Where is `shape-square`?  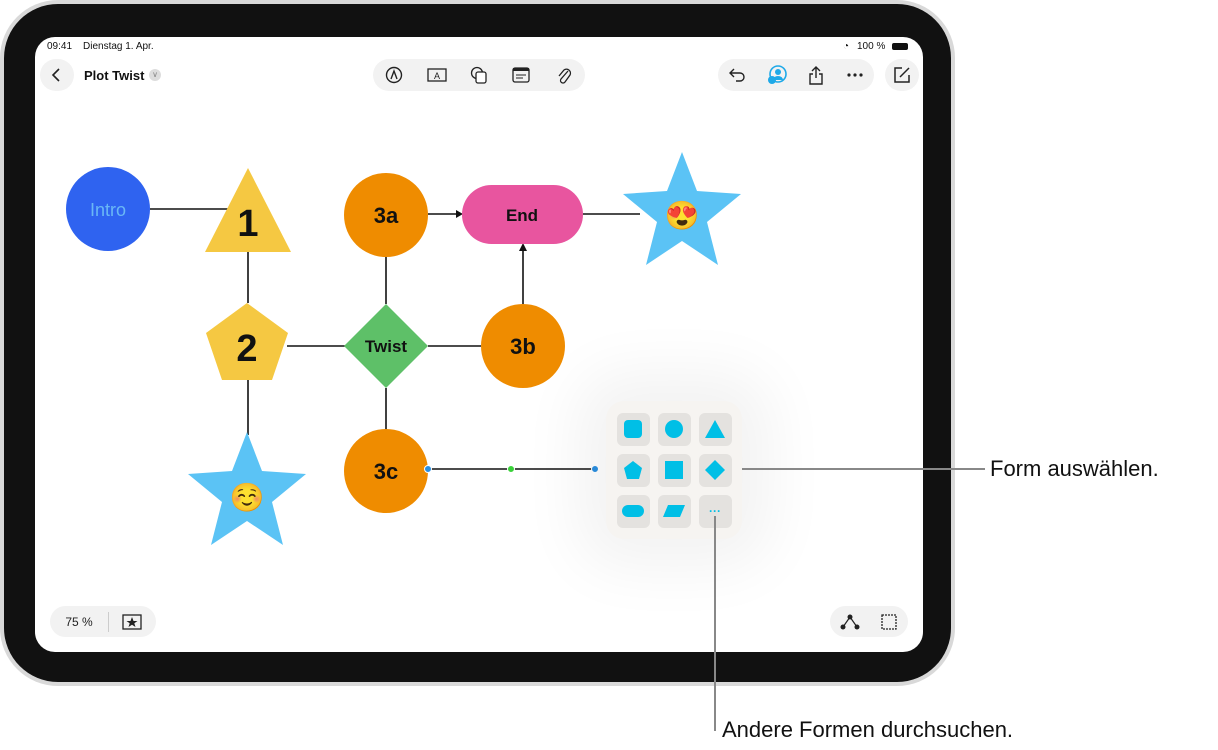
shape-square is located at coordinates (674, 470).